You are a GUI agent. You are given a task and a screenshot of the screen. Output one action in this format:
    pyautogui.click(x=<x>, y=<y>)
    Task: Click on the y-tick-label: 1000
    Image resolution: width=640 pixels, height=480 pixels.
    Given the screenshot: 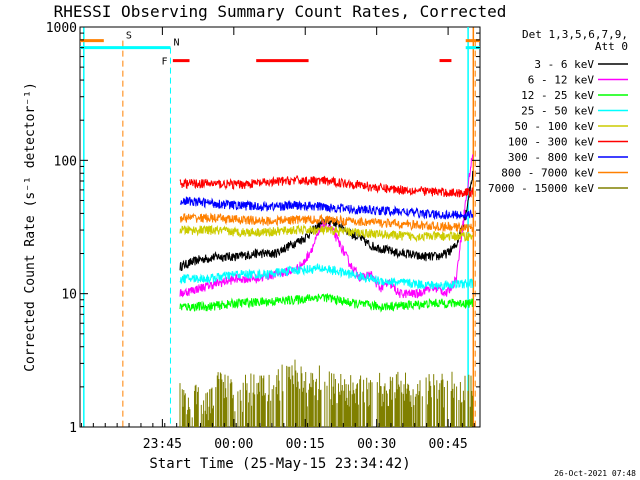 What is the action you would take?
    pyautogui.click(x=61, y=28)
    